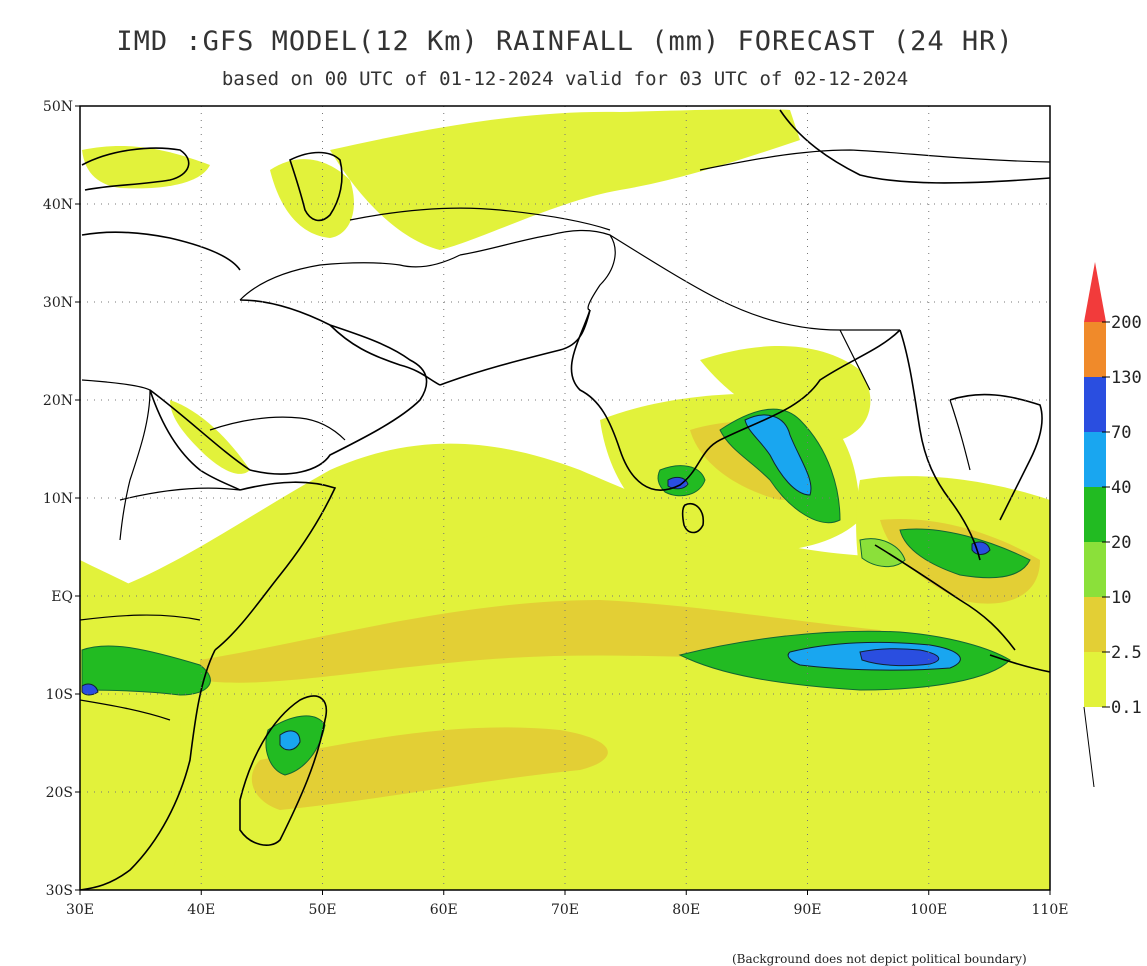 The width and height of the screenshot is (1147, 966). Describe the element at coordinates (80, 910) in the screenshot. I see `lon-label: 30E` at that location.